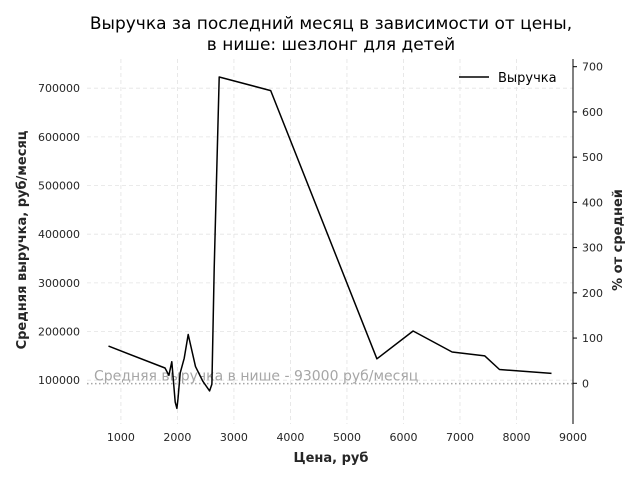 The image size is (640, 480). I want to click on x-tick-label: 4000, so click(290, 437).